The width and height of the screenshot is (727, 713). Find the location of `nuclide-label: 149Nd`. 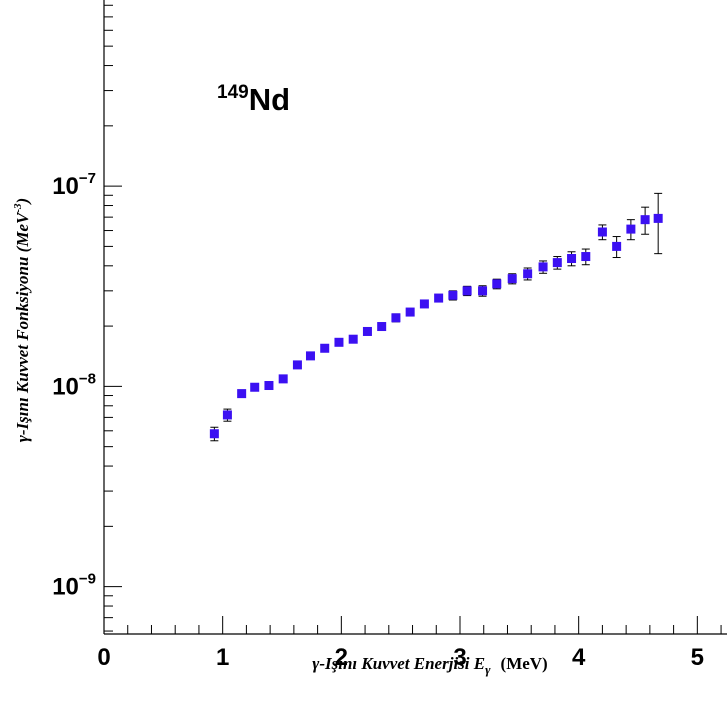

nuclide-label: 149Nd is located at coordinates (253, 99).